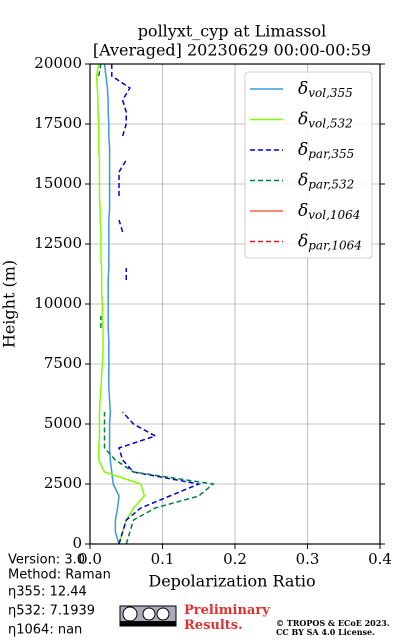 This screenshot has width=400, height=644. What do you see at coordinates (148, 616) in the screenshot?
I see `cc-logo` at bounding box center [148, 616].